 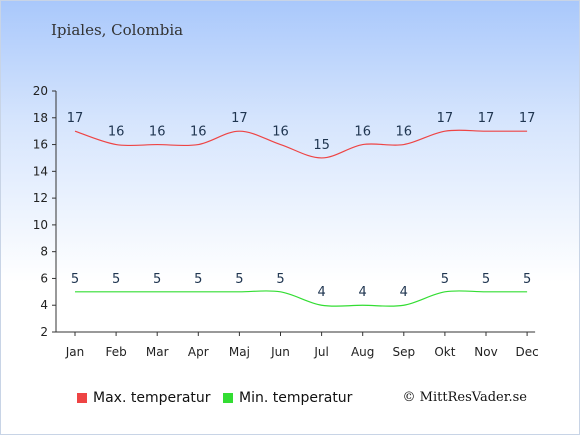 I want to click on y-tick-label: 10, so click(x=40, y=225).